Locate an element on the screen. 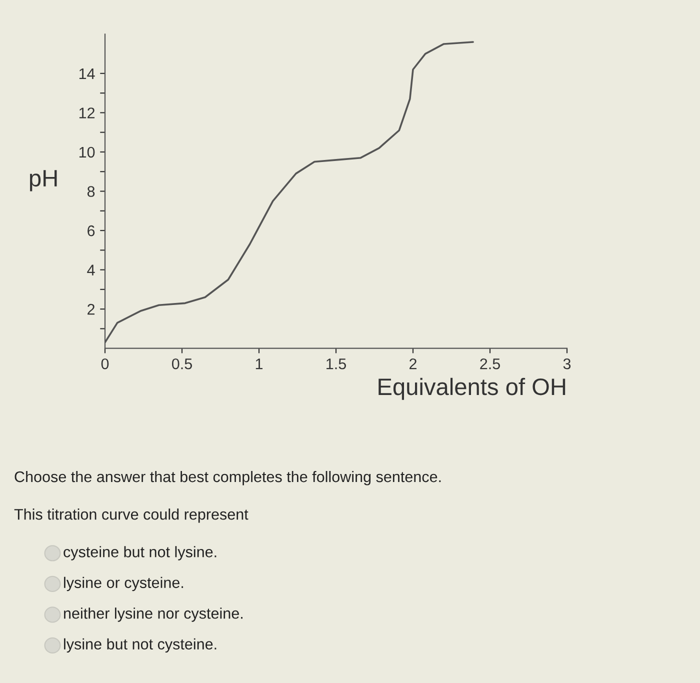  x-tick-label: 0 is located at coordinates (105, 364).